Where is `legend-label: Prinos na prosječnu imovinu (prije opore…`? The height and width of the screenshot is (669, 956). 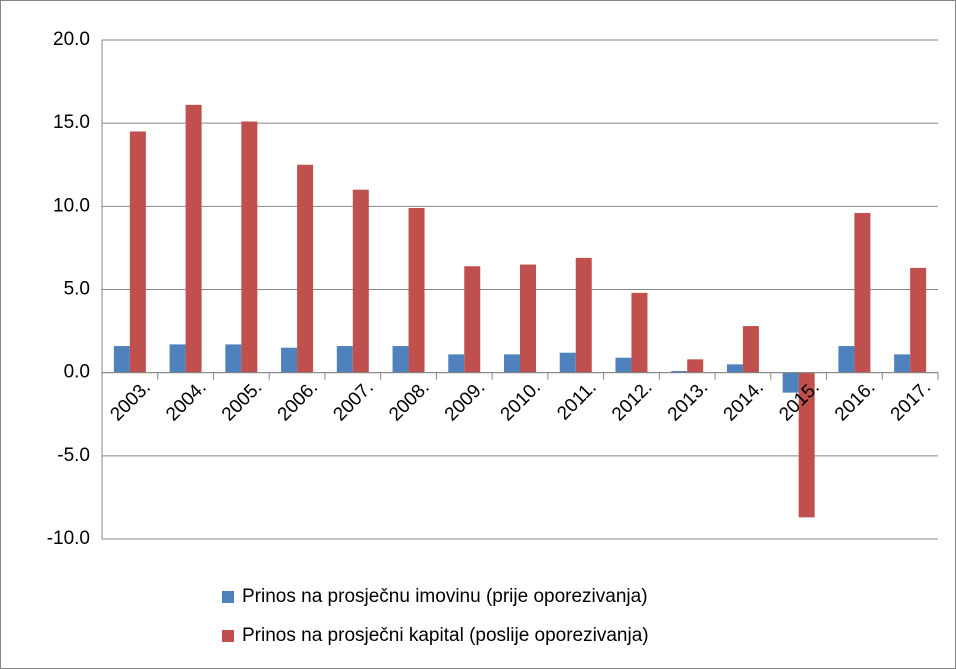 legend-label: Prinos na prosječnu imovinu (prije opore… is located at coordinates (445, 596).